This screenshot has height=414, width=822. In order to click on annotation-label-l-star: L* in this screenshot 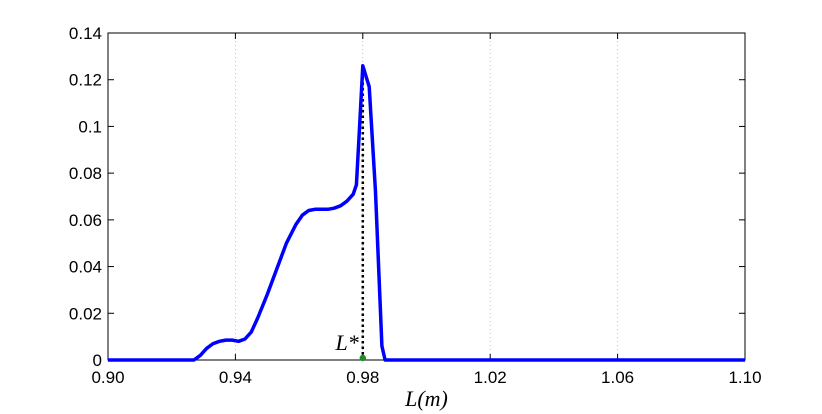, I will do `click(347, 342)`.